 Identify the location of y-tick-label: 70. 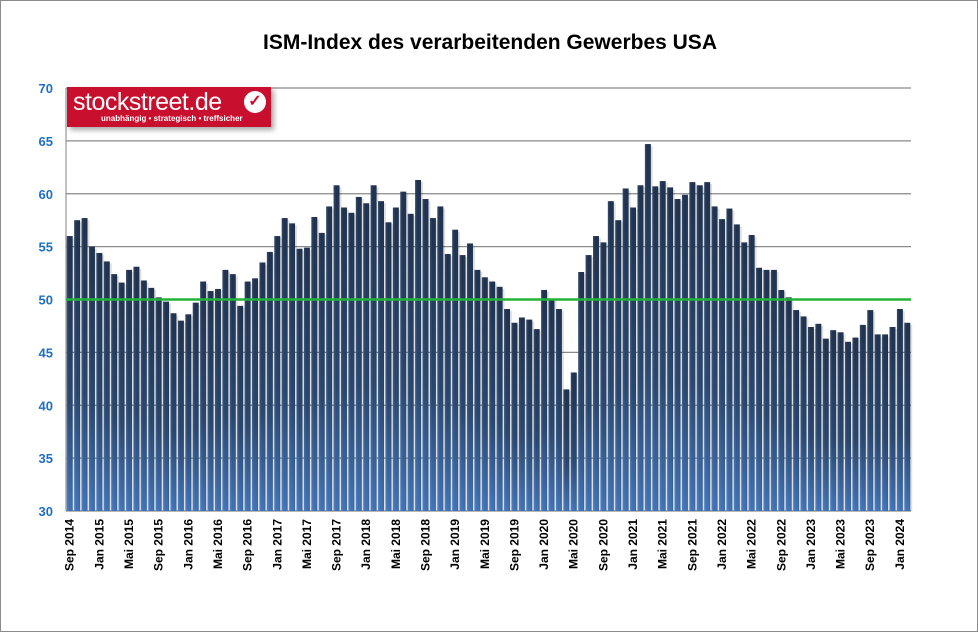
(46, 88).